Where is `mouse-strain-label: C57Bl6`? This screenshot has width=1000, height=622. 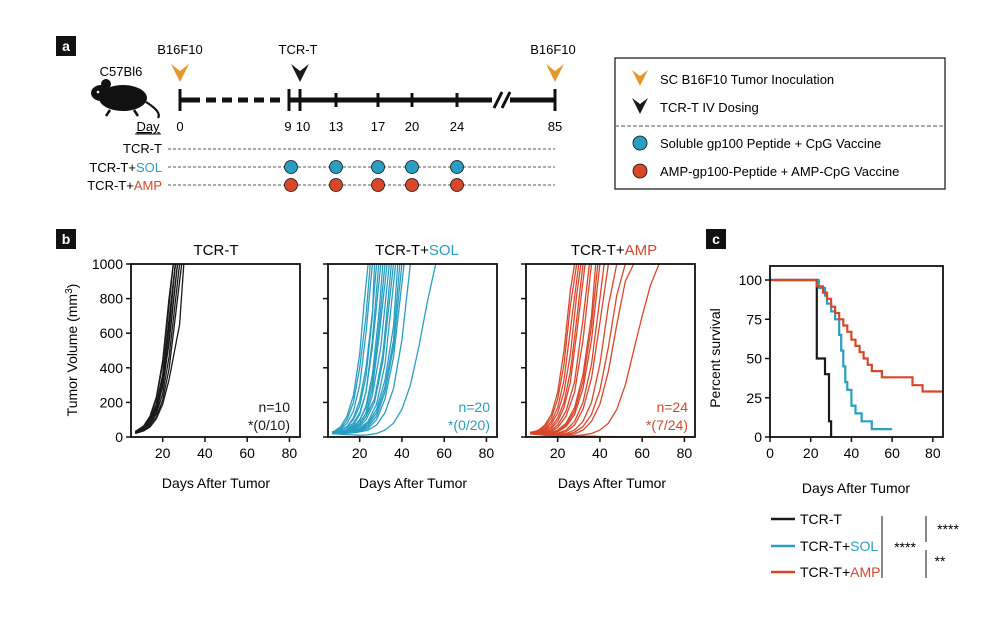
mouse-strain-label: C57Bl6 is located at coordinates (121, 71).